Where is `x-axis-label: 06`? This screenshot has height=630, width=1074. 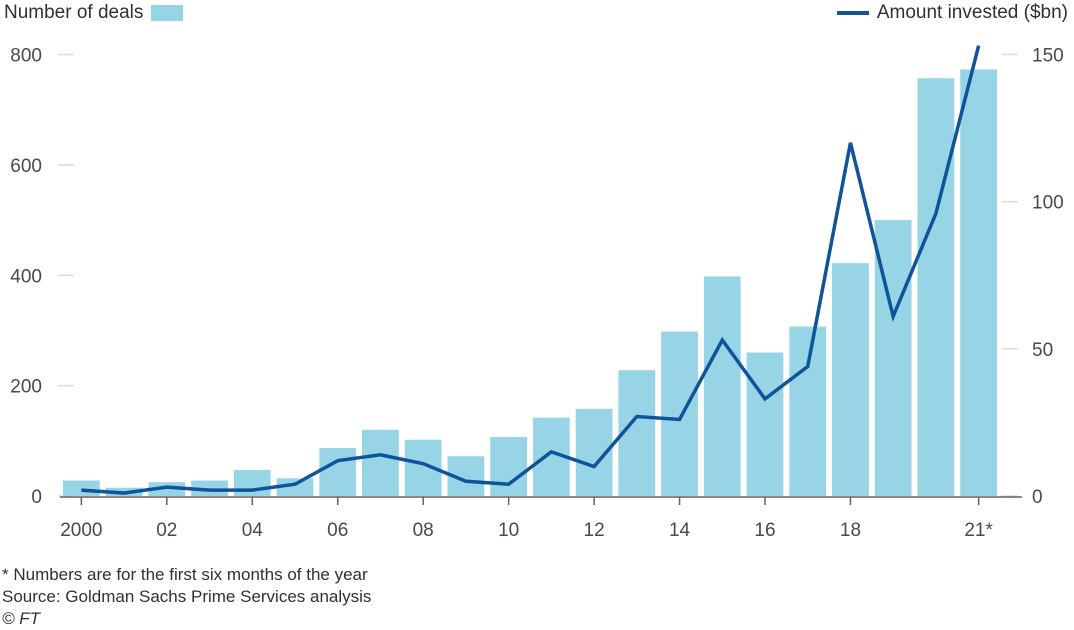 x-axis-label: 06 is located at coordinates (337, 530).